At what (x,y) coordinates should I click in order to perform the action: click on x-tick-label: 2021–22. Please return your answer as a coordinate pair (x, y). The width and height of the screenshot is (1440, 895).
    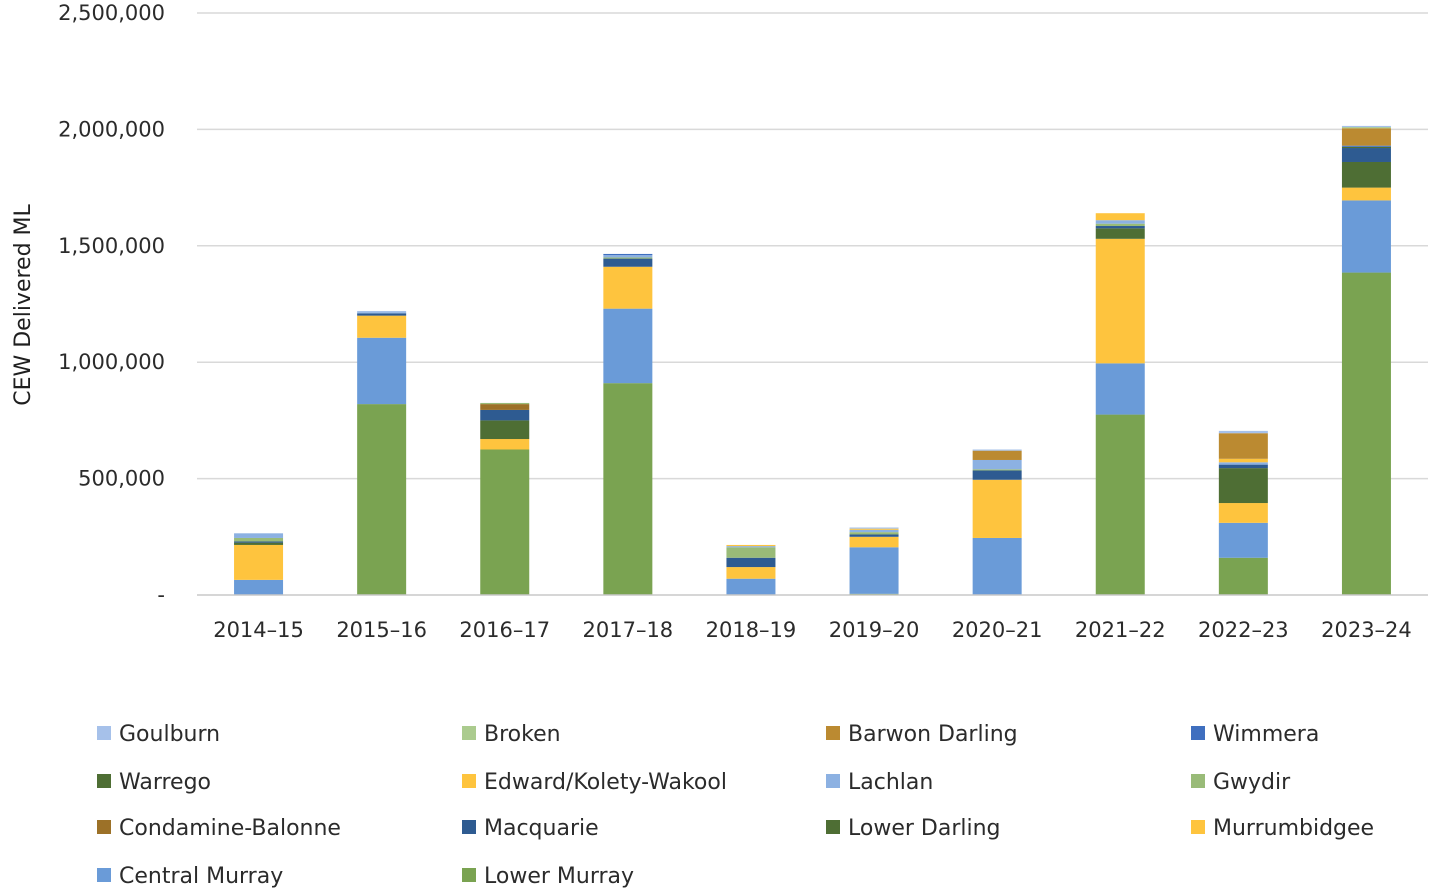
    Looking at the image, I should click on (1120, 630).